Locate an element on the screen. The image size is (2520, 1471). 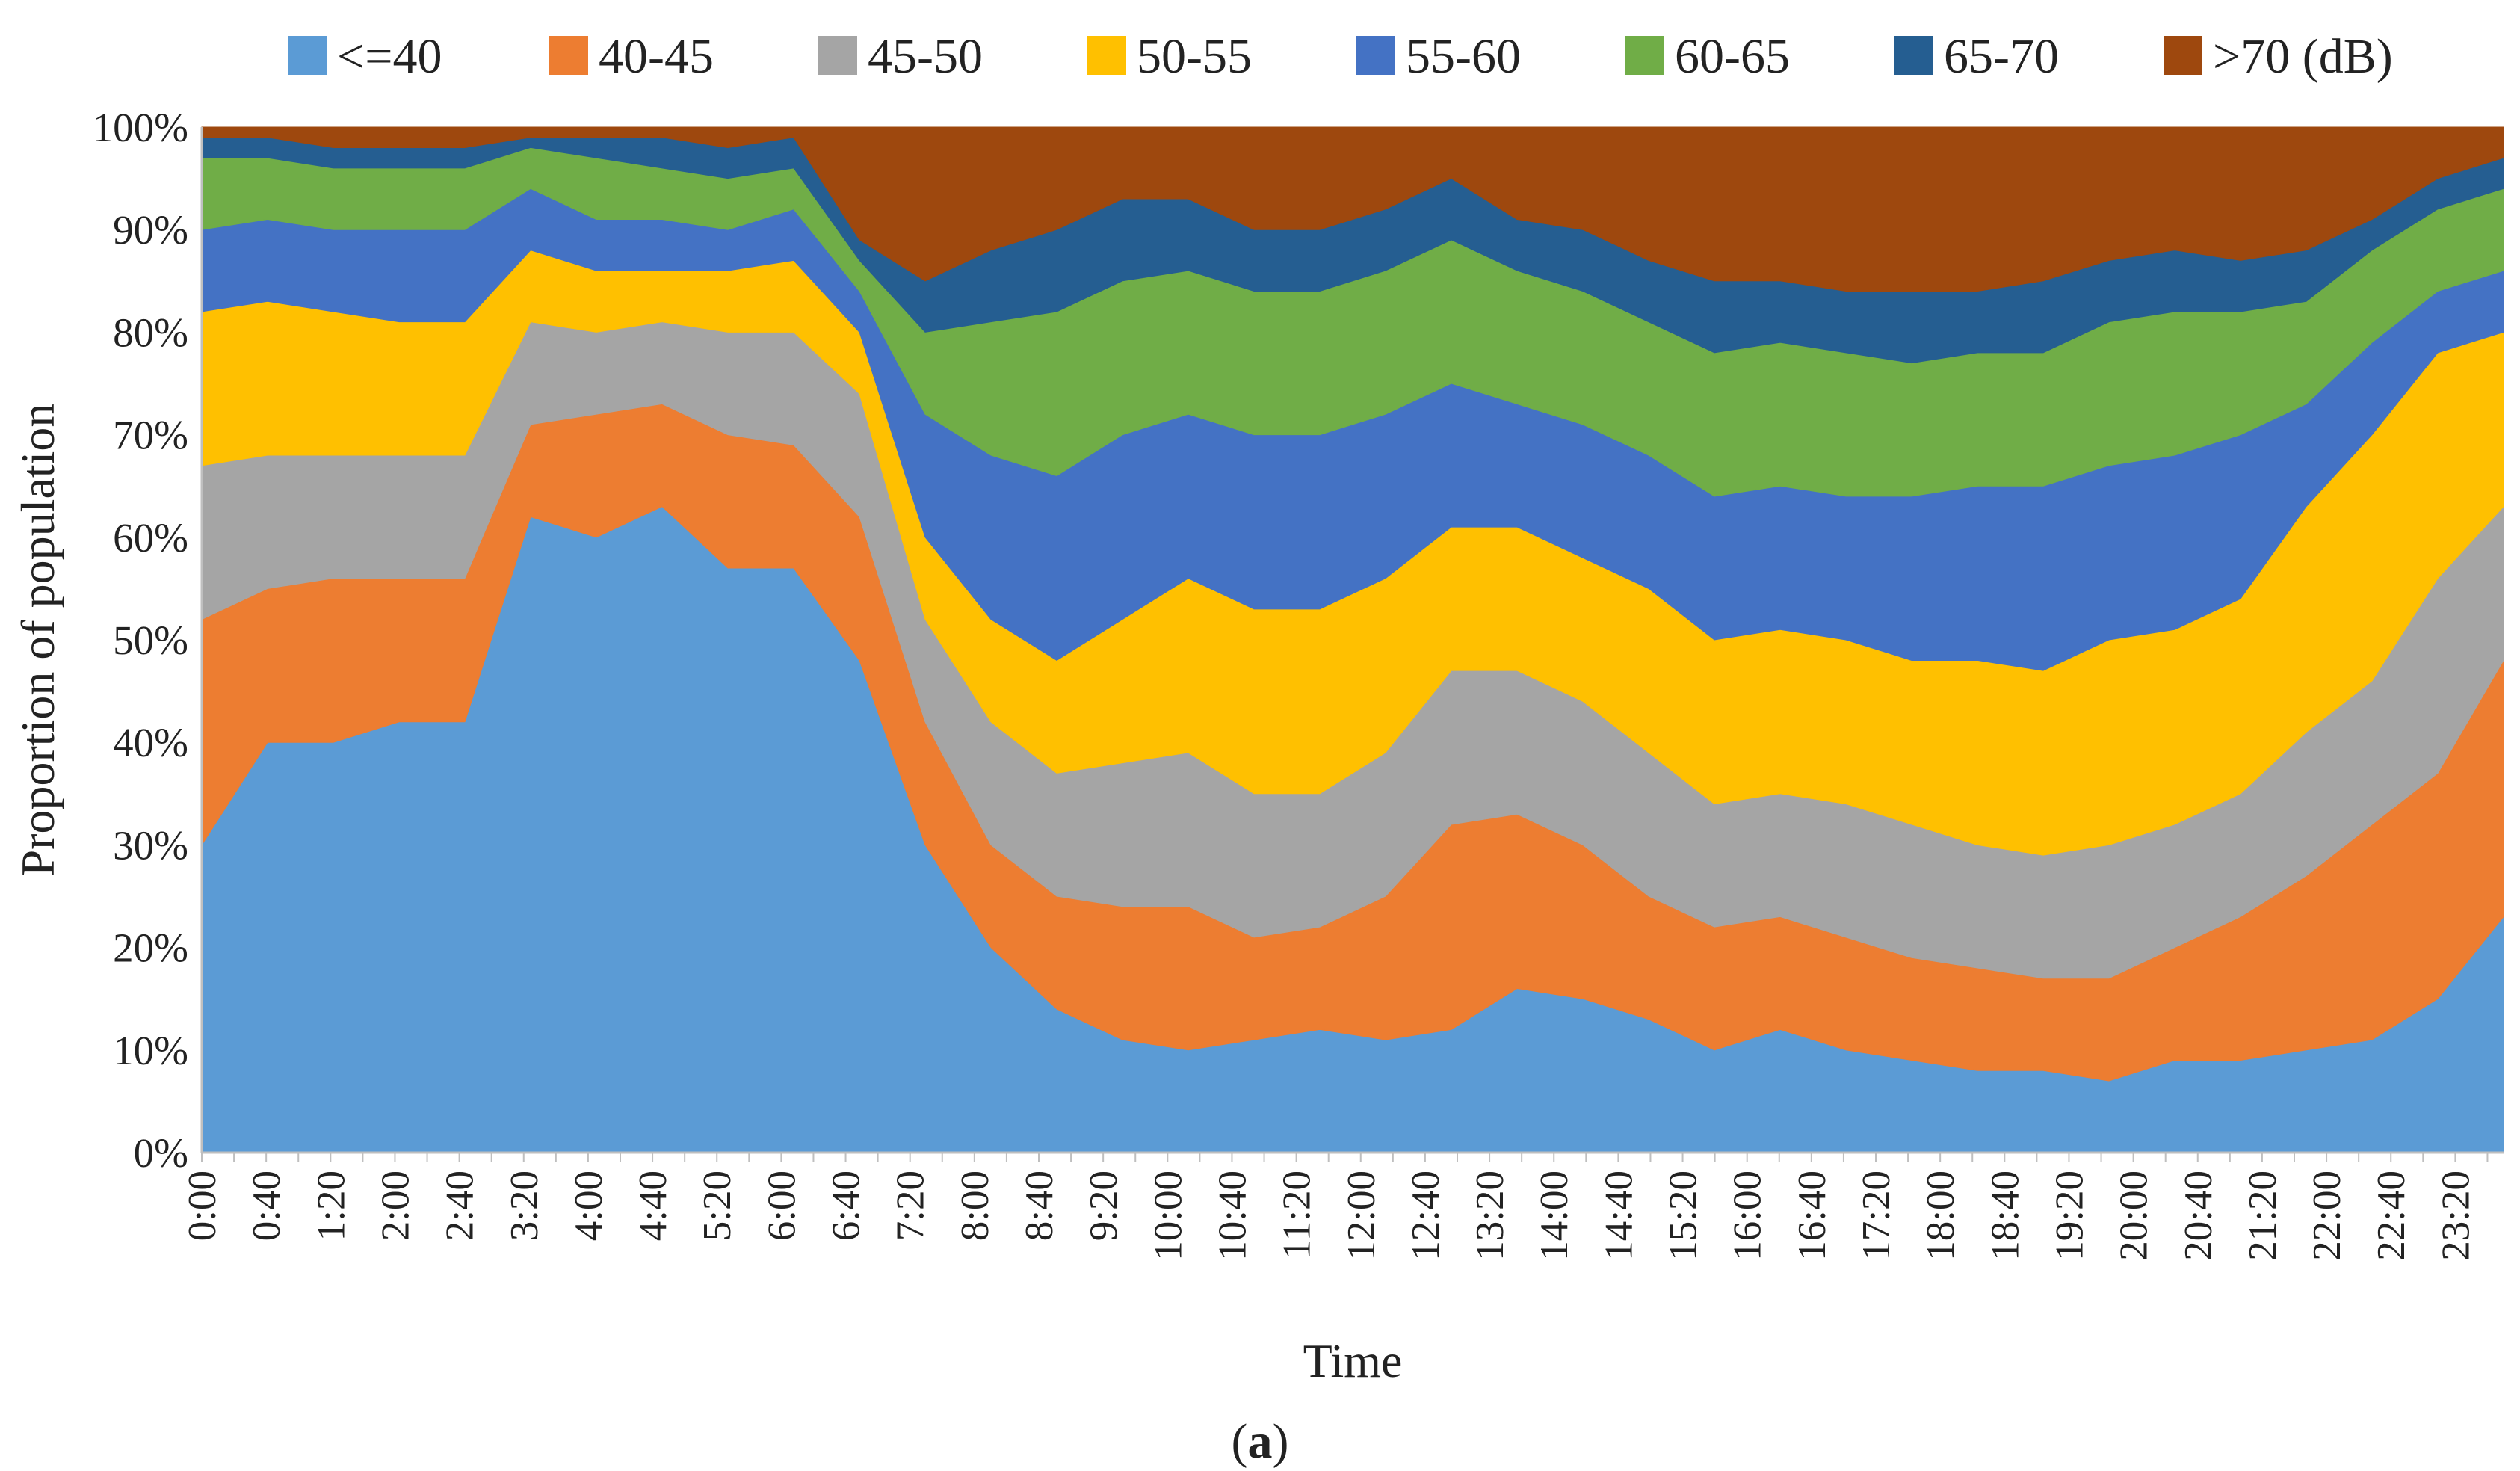
y-tick-label: 60% is located at coordinates (150, 538).